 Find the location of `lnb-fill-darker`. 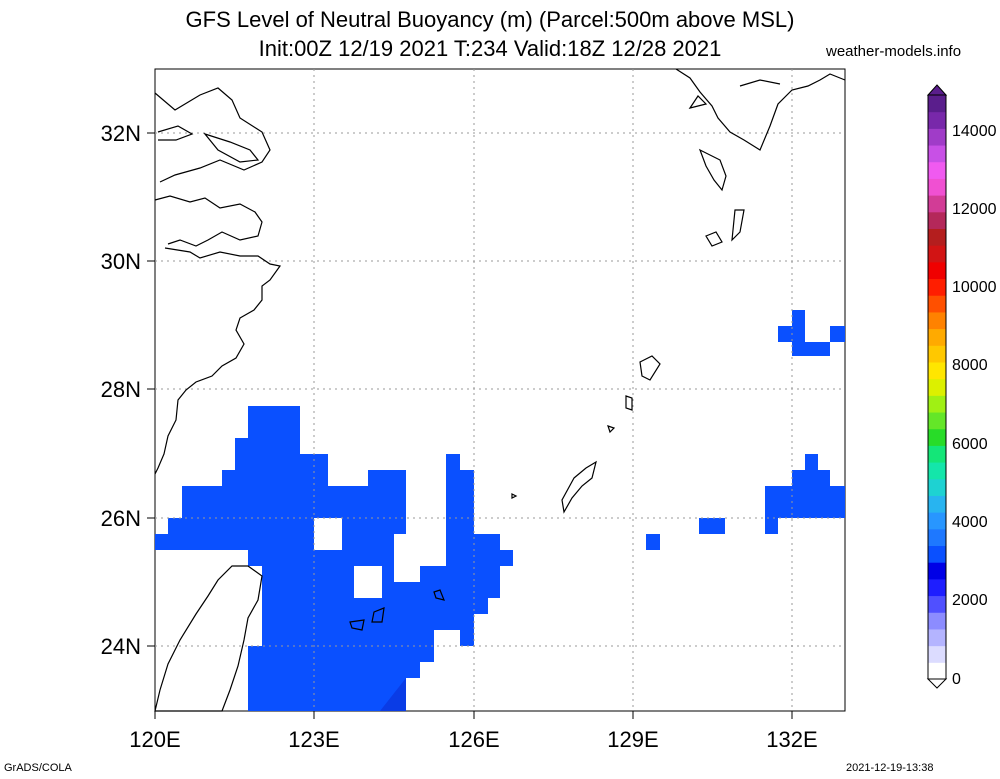

lnb-fill-darker is located at coordinates (393, 694).